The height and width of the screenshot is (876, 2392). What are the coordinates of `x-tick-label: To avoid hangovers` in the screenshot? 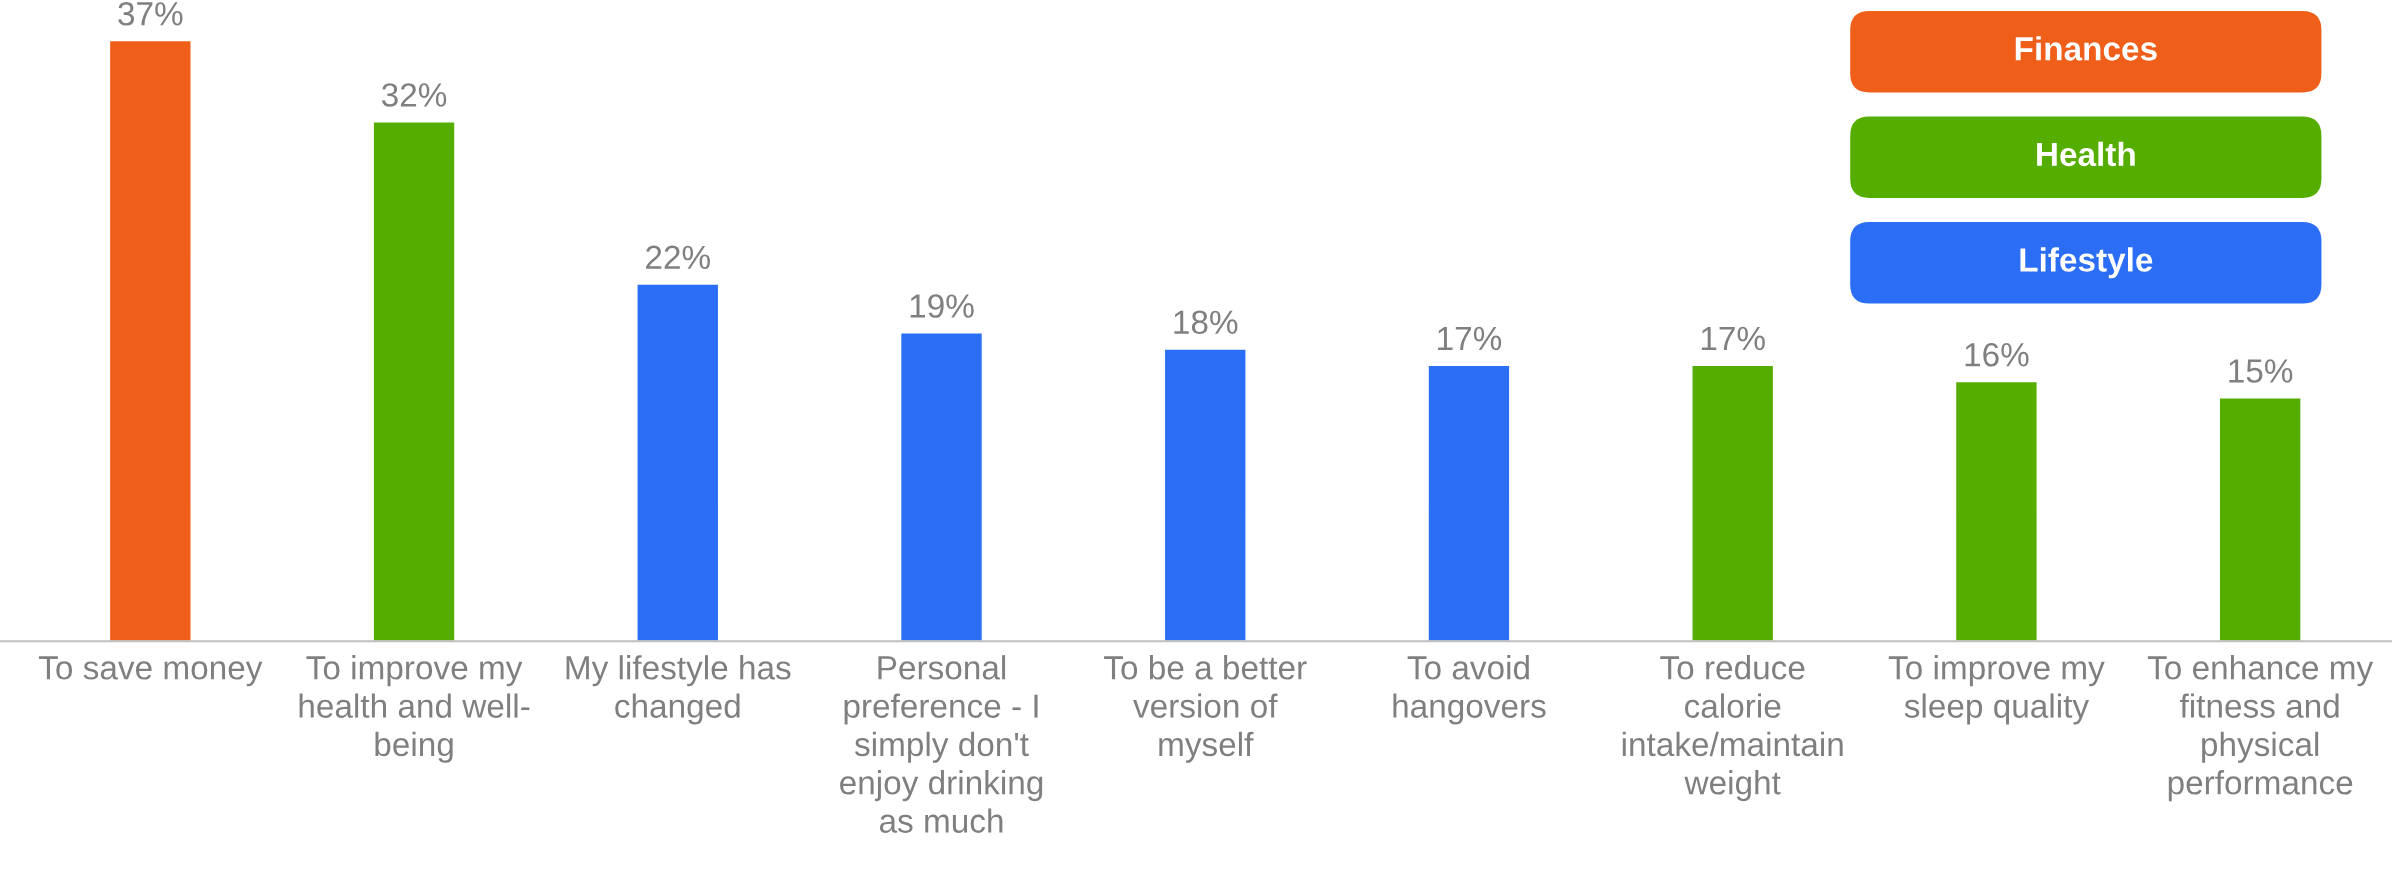 It's located at (1469, 690).